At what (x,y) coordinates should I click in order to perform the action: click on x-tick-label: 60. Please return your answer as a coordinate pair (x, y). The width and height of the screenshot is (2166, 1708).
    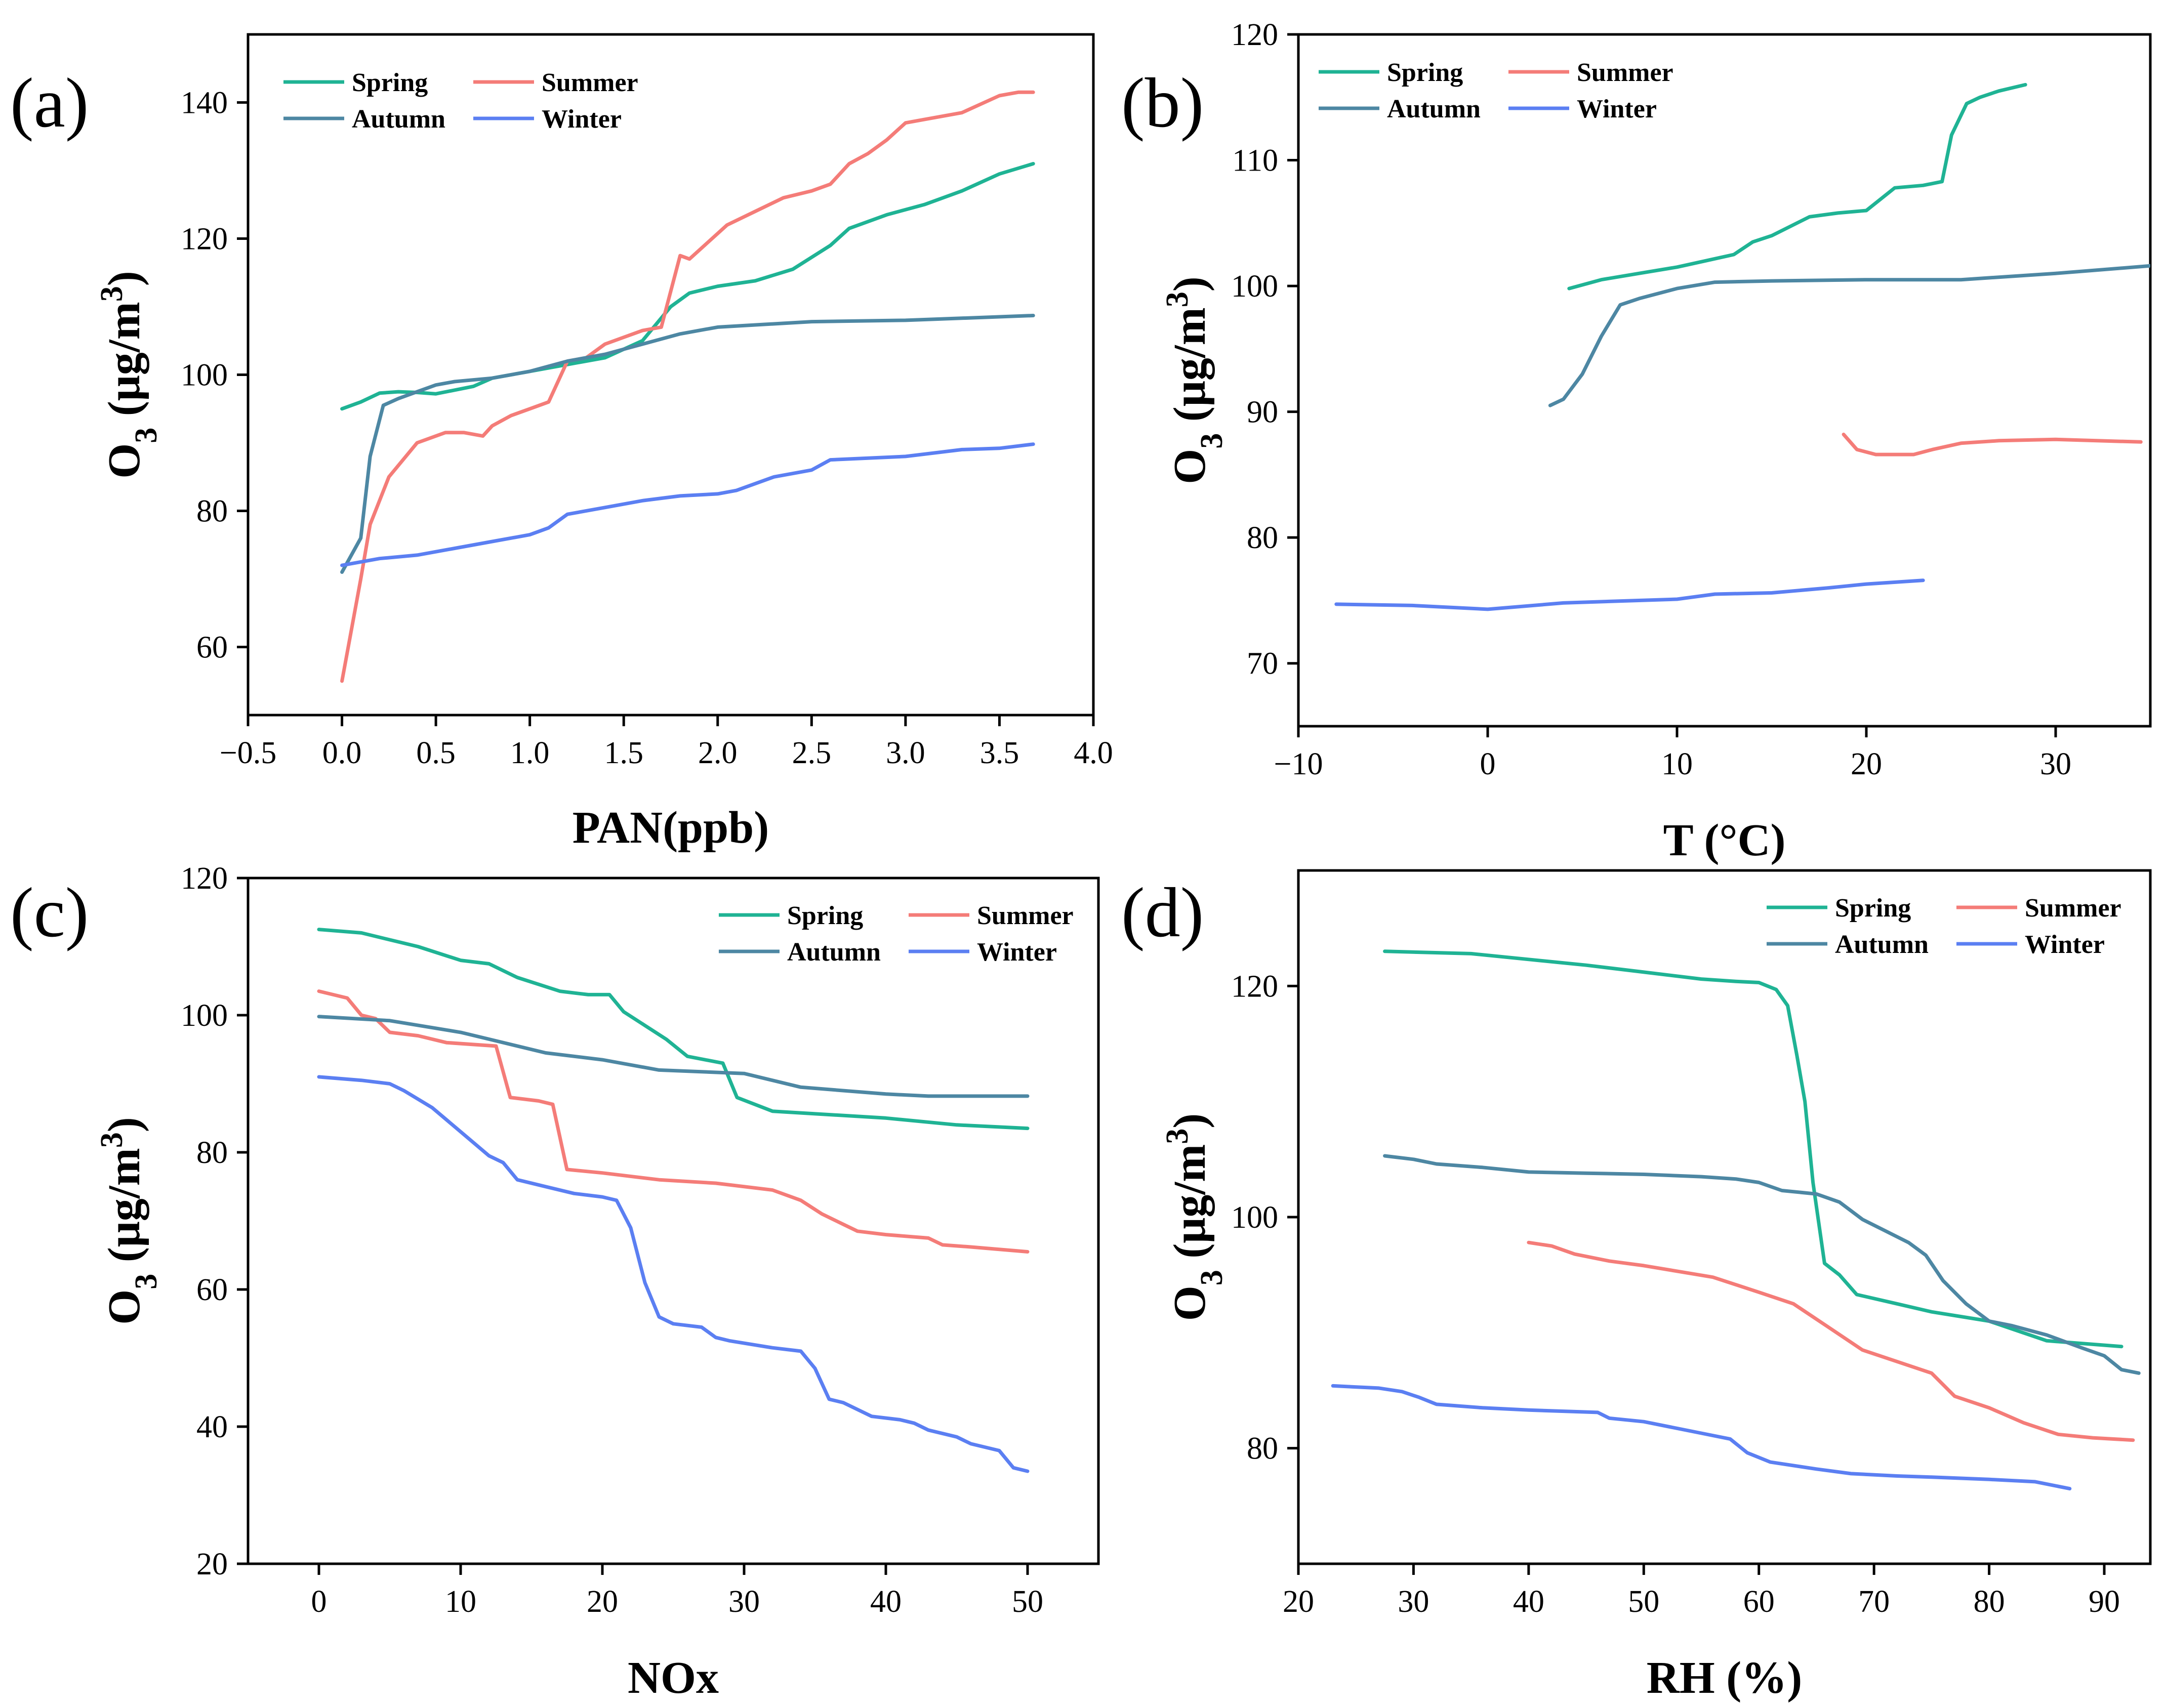
    Looking at the image, I should click on (1759, 1602).